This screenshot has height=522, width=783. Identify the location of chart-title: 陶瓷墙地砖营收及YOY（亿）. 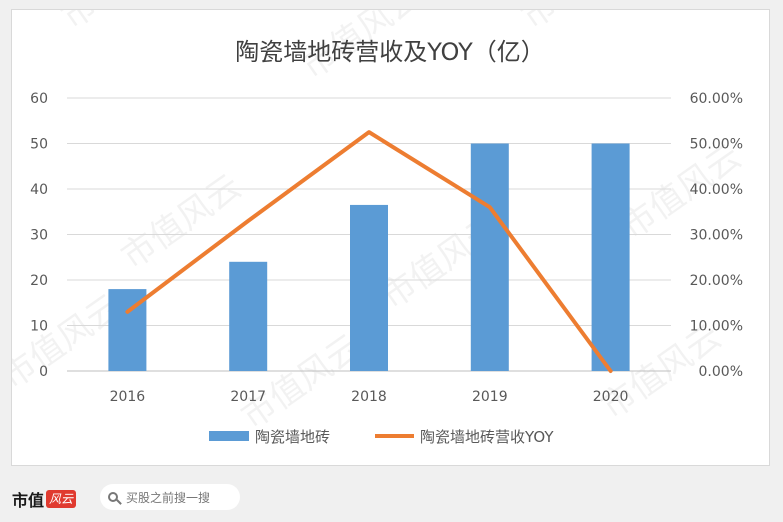
(390, 52).